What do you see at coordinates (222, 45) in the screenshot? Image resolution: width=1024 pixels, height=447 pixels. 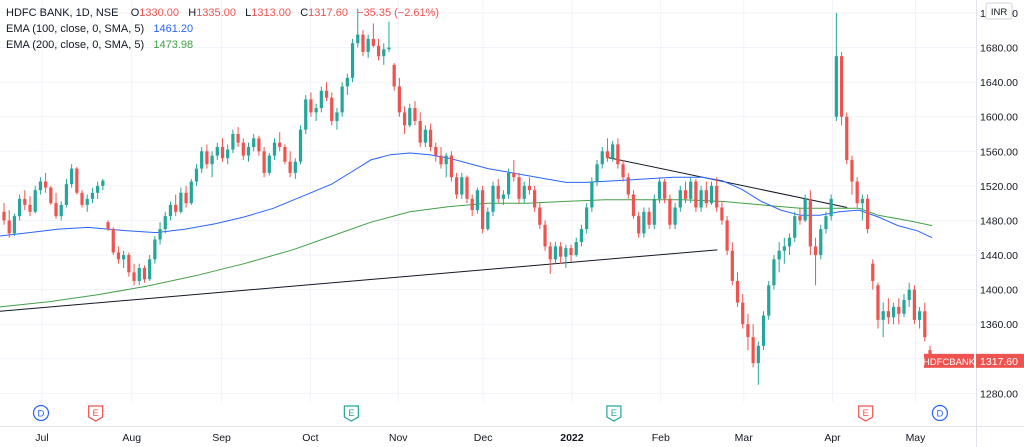 I see `ema200-row: EMA (200, close, 0, SMA, 5) 1473.98` at bounding box center [222, 45].